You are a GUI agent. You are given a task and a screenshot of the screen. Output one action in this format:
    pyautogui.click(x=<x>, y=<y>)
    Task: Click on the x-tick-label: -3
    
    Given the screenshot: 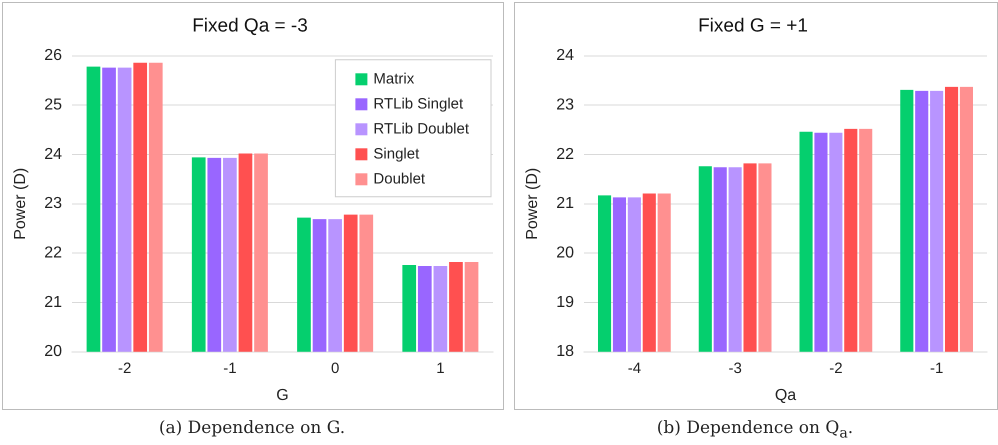 What is the action you would take?
    pyautogui.click(x=735, y=368)
    